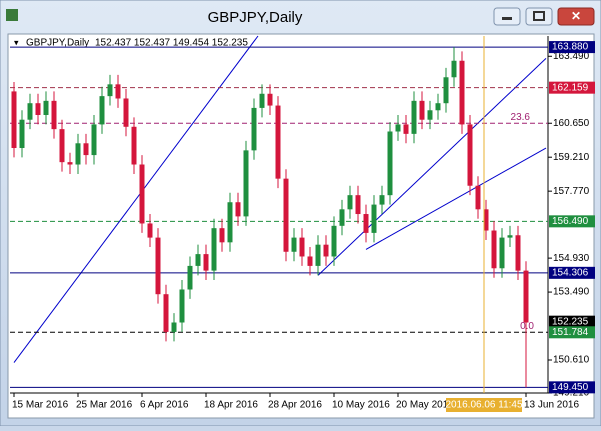 The width and height of the screenshot is (601, 431). I want to click on x-tick-label: 28 Apr 2016, so click(295, 405).